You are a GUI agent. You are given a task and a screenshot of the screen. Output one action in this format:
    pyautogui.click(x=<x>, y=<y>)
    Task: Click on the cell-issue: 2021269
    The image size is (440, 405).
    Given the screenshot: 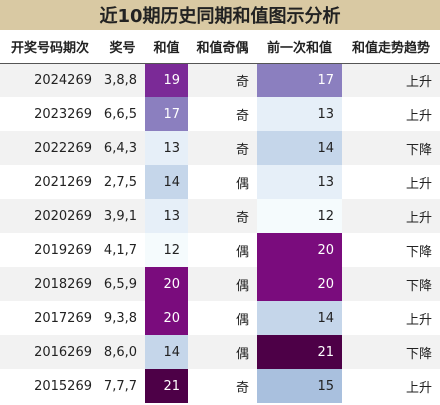 What is the action you would take?
    pyautogui.click(x=63, y=182)
    